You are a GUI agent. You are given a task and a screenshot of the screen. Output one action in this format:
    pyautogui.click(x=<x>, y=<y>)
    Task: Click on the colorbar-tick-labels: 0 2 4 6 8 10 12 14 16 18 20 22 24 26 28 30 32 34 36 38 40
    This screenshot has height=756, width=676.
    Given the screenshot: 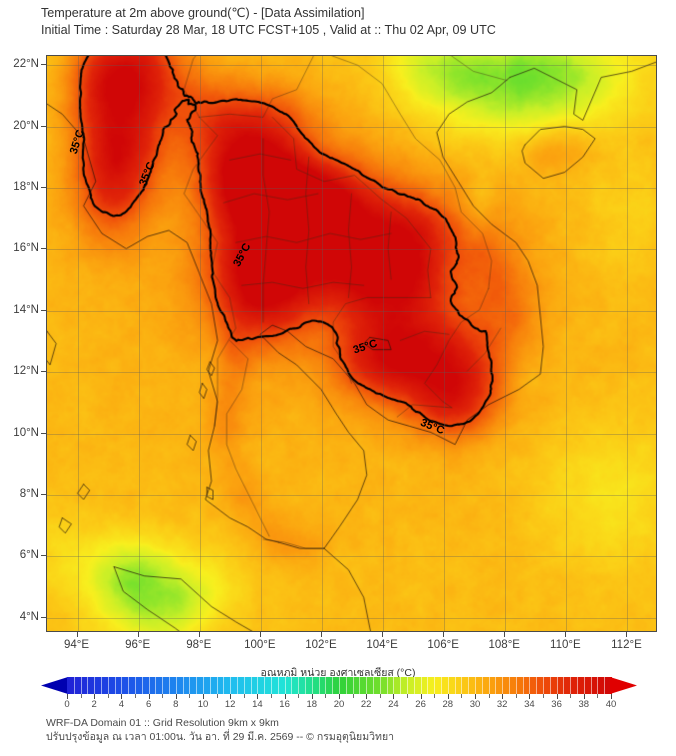 What is the action you would take?
    pyautogui.click(x=340, y=706)
    